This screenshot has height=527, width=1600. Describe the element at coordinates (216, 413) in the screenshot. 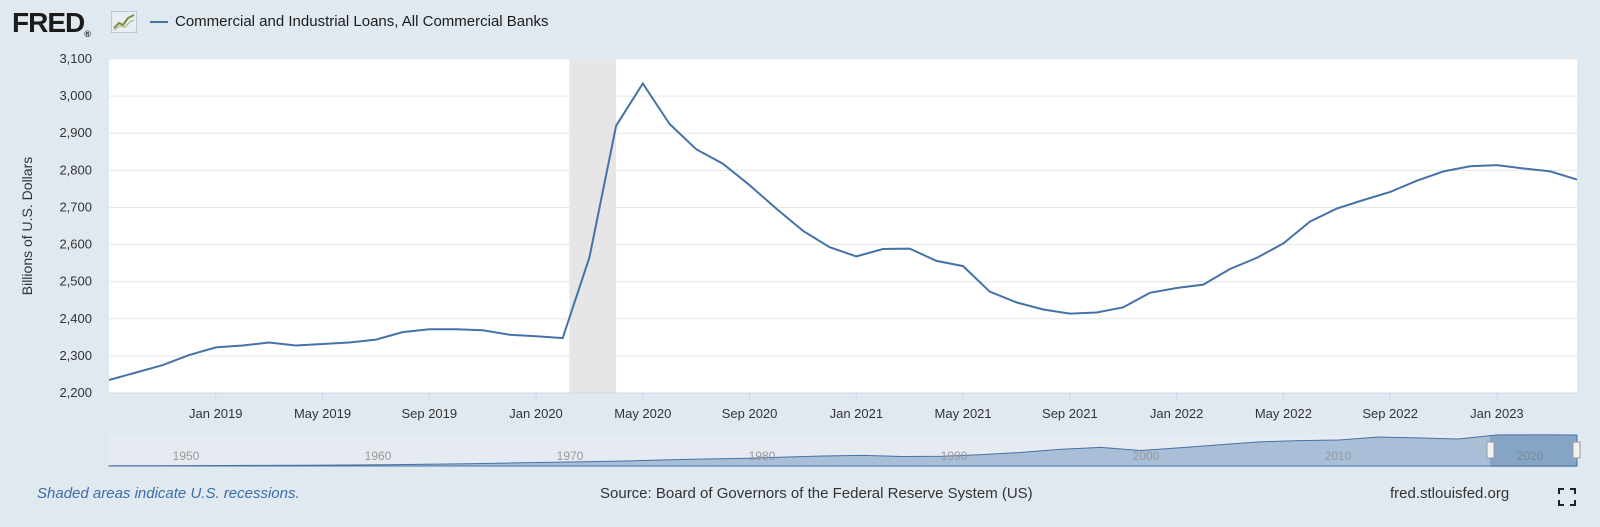

I see `x-tick-label: Jan 2019` at that location.